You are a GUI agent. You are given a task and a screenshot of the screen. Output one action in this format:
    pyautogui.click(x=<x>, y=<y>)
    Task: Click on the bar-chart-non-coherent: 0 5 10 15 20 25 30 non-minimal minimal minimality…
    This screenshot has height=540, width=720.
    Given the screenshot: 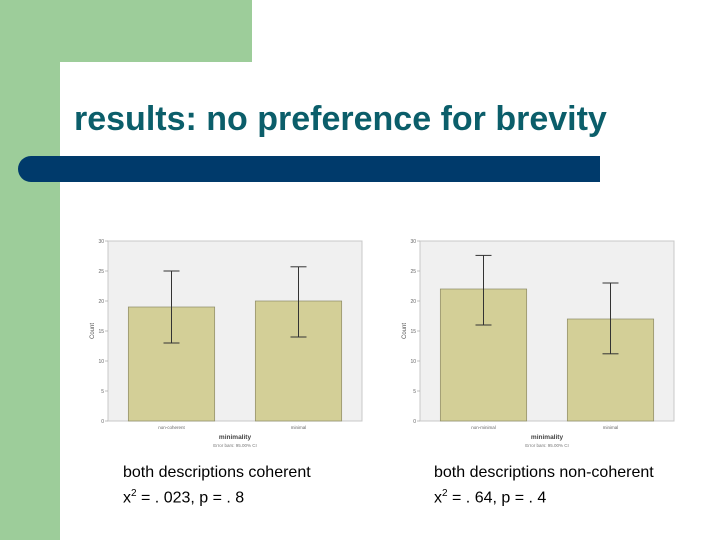 What is the action you would take?
    pyautogui.click(x=538, y=343)
    